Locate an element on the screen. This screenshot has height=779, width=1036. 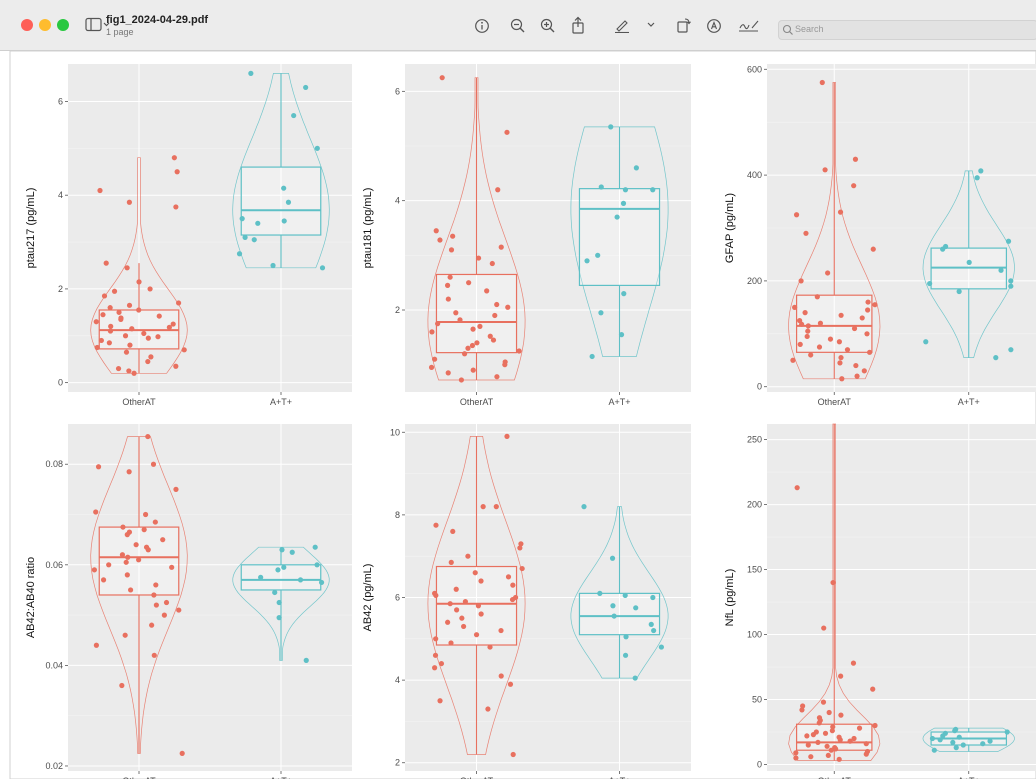
panel-background is located at coordinates (901, 597).